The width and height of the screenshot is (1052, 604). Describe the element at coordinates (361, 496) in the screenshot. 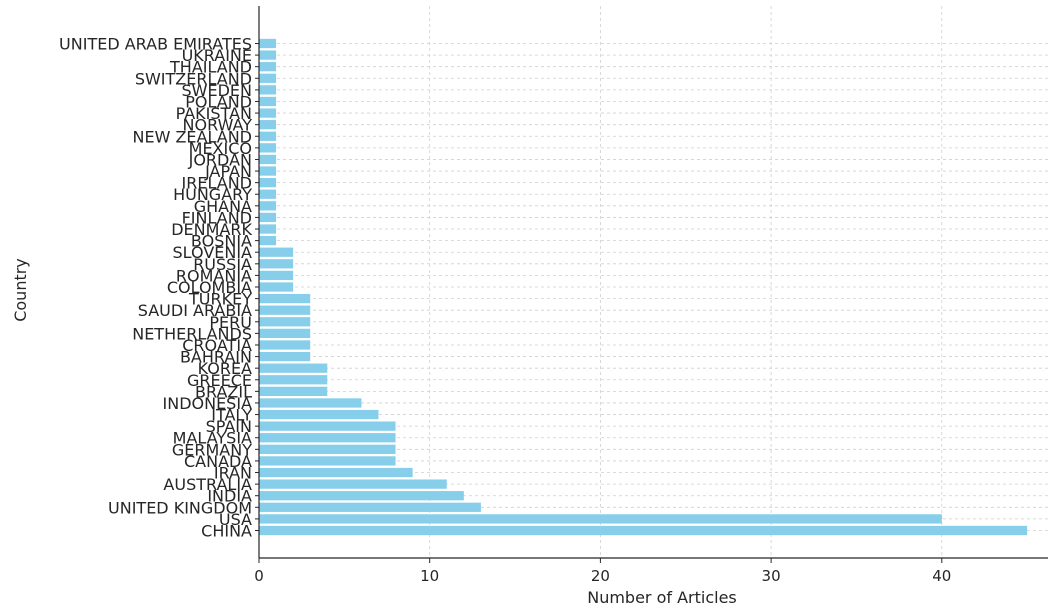

I see `bar-india` at that location.